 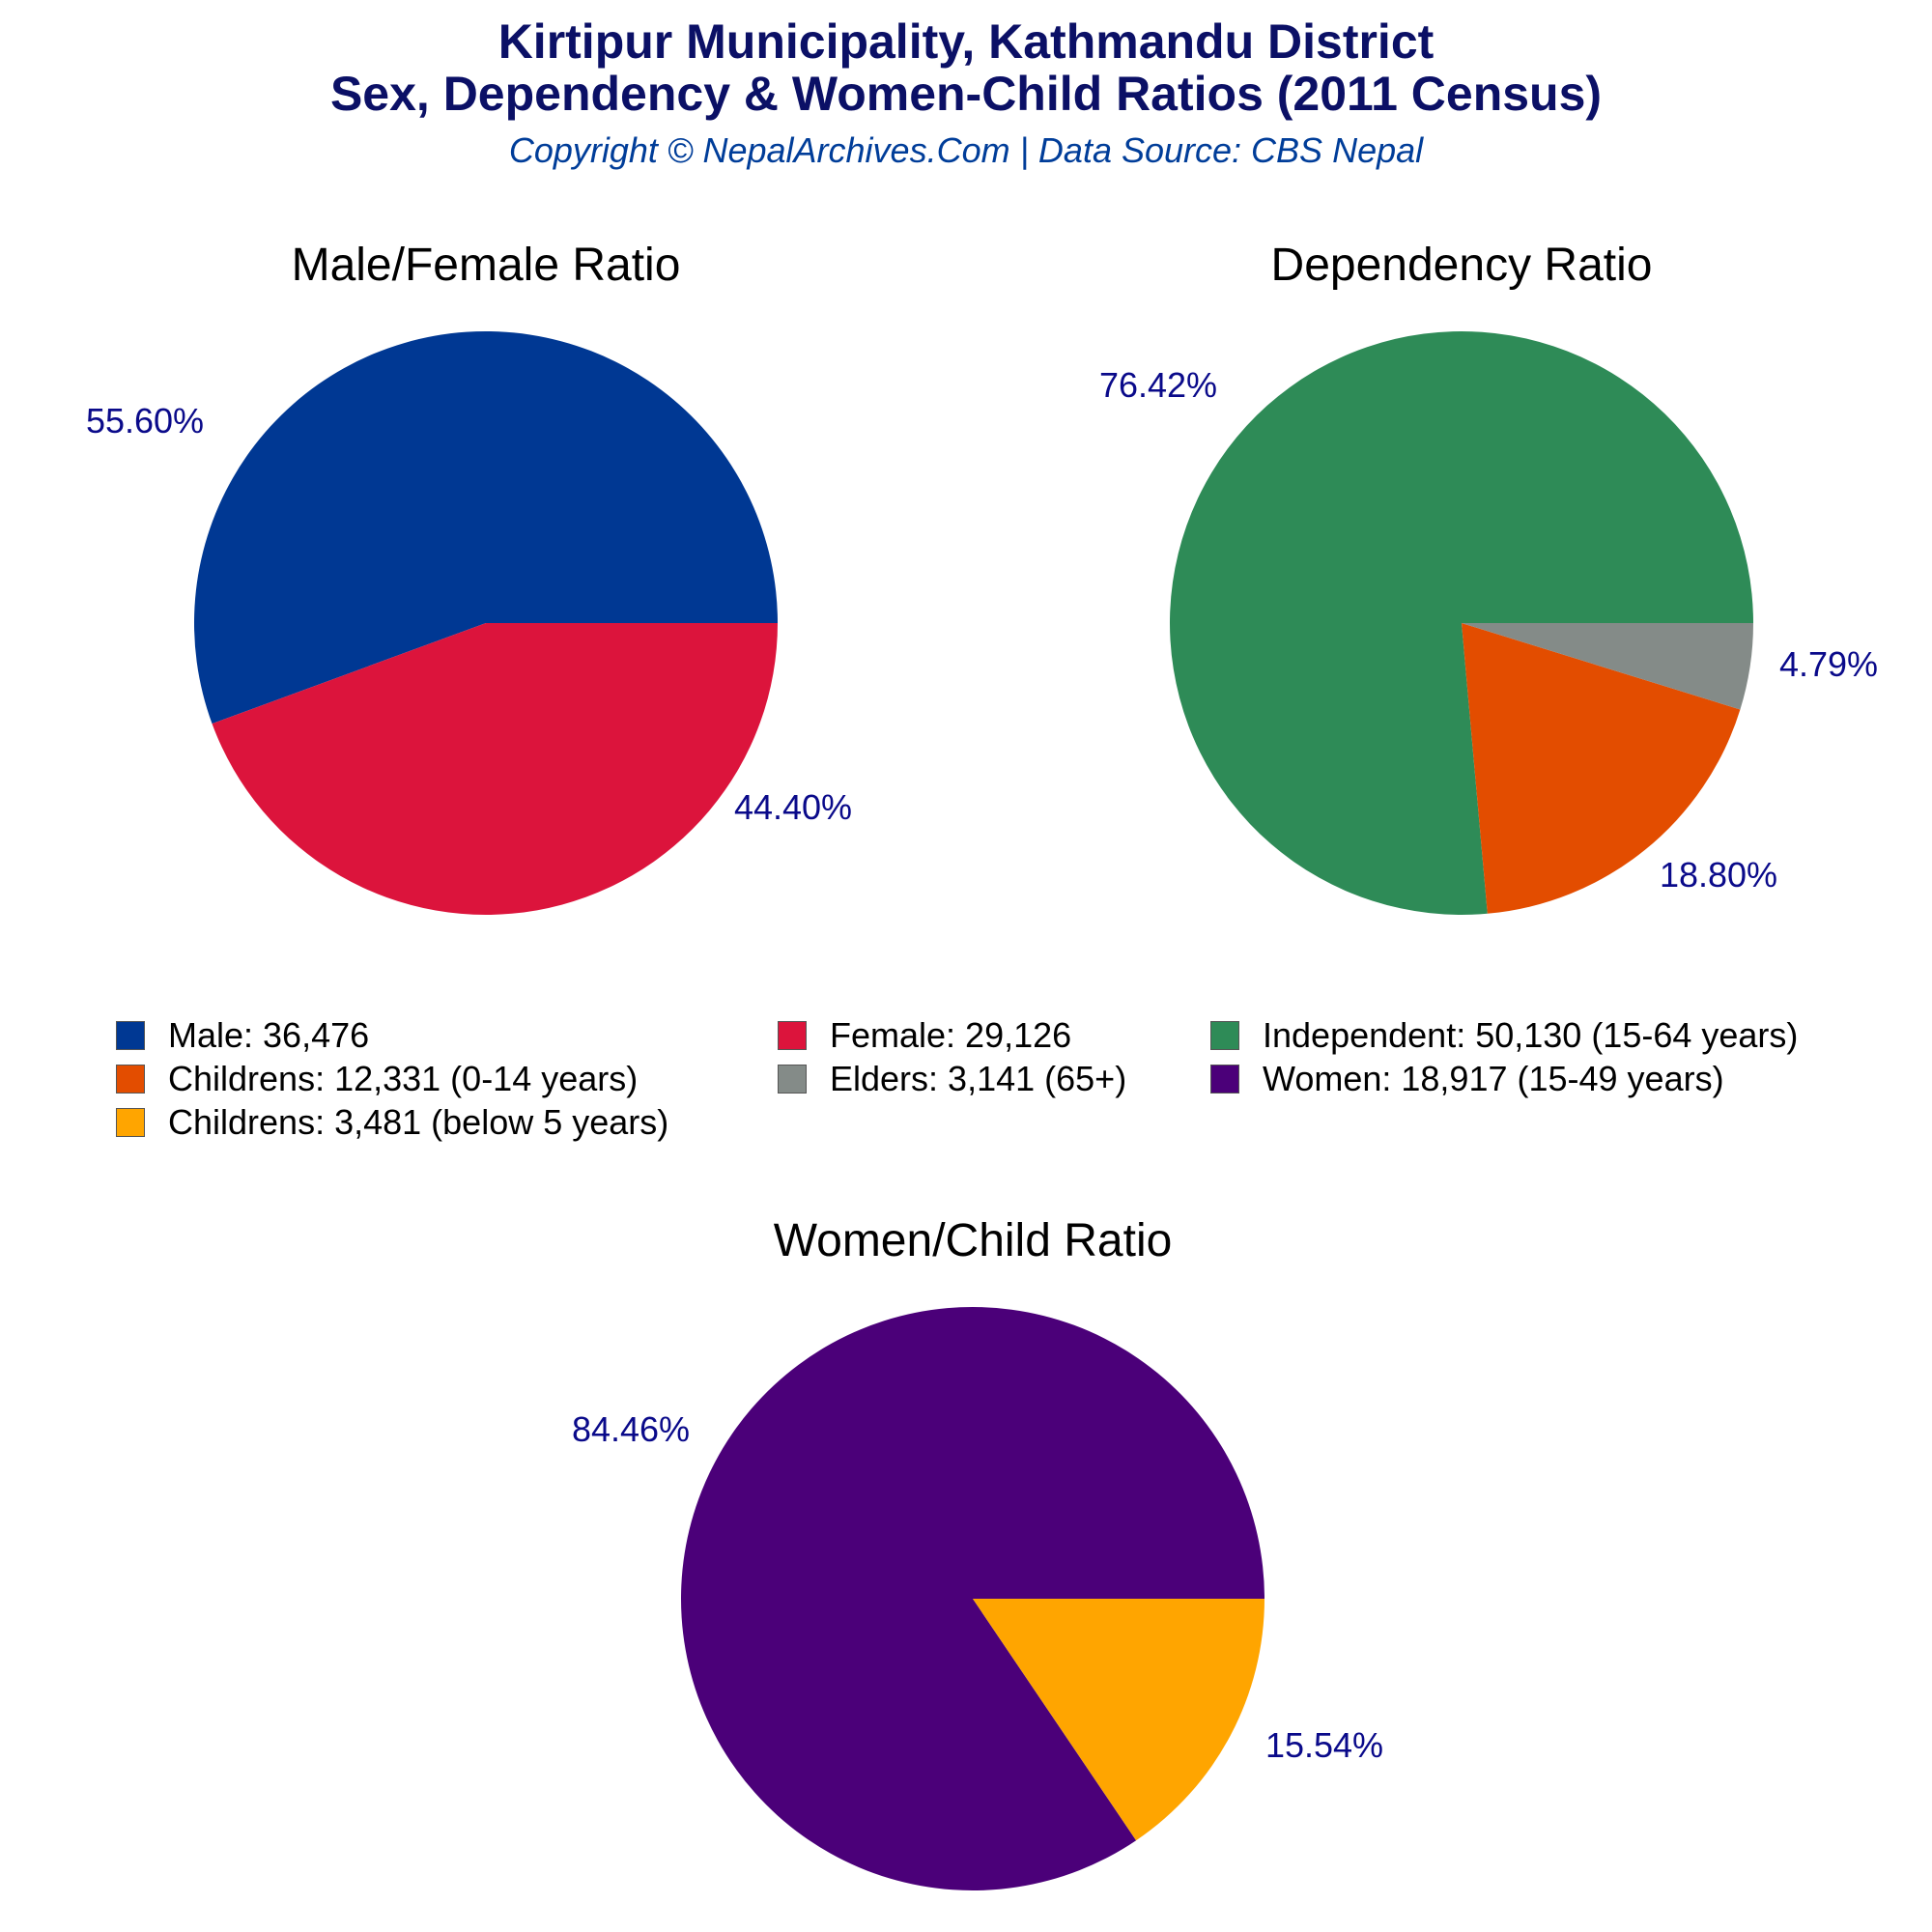 I want to click on pie-percent-label: 4.79%, so click(x=1828, y=664).